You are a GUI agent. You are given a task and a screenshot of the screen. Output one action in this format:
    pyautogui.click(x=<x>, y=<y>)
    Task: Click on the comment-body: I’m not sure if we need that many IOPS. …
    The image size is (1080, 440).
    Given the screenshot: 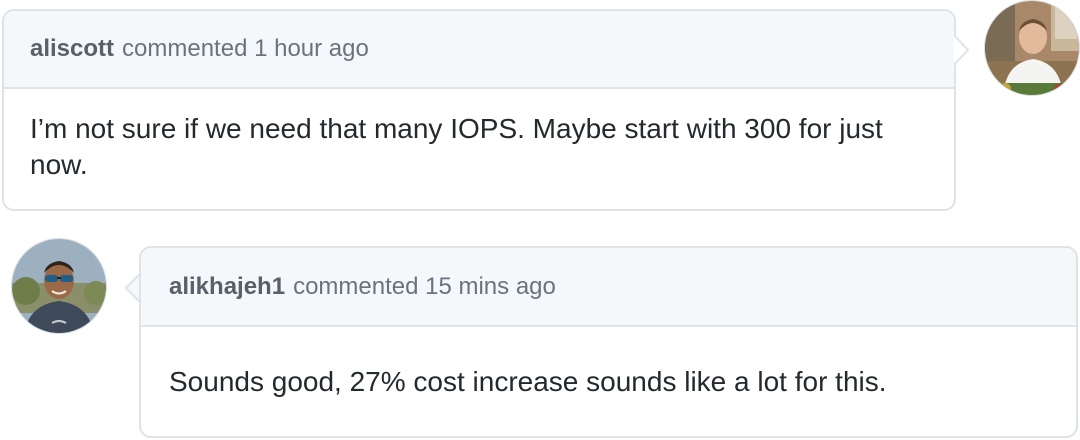 What is the action you would take?
    pyautogui.click(x=456, y=146)
    